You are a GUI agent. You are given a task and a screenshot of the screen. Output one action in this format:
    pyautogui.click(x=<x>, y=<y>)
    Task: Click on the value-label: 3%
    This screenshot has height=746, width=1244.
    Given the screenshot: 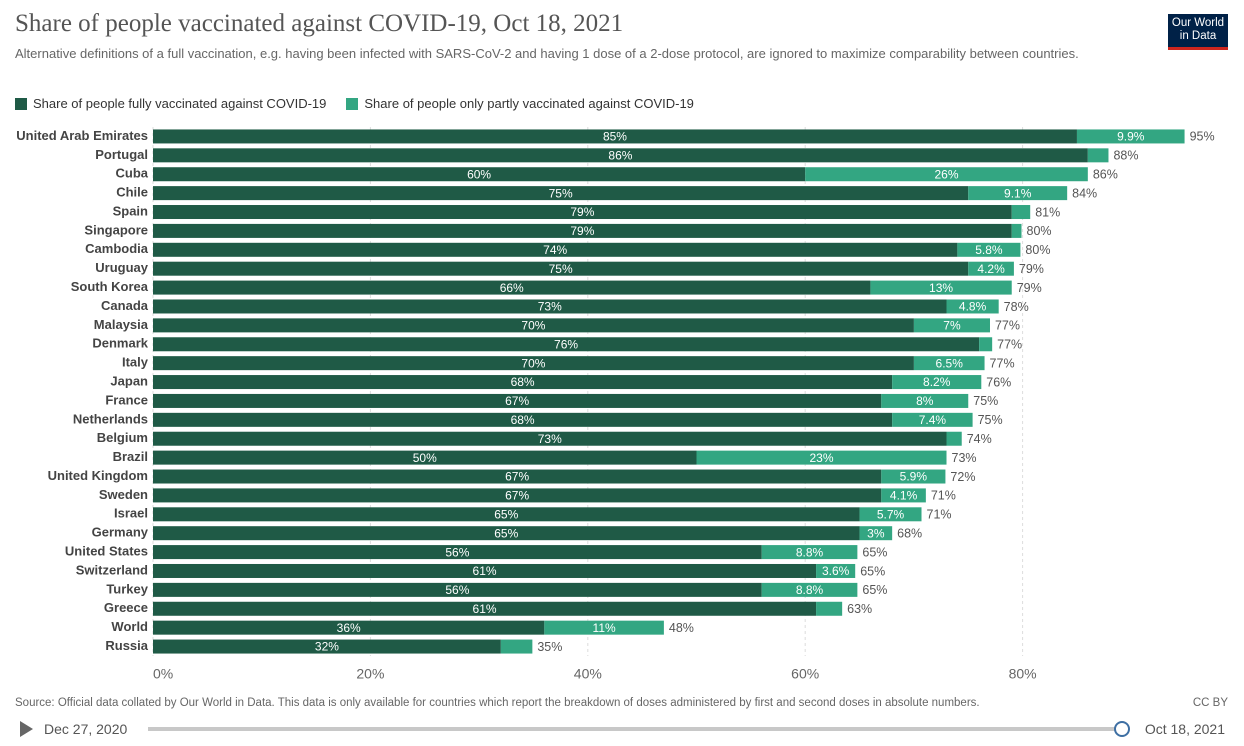 What is the action you would take?
    pyautogui.click(x=876, y=533)
    